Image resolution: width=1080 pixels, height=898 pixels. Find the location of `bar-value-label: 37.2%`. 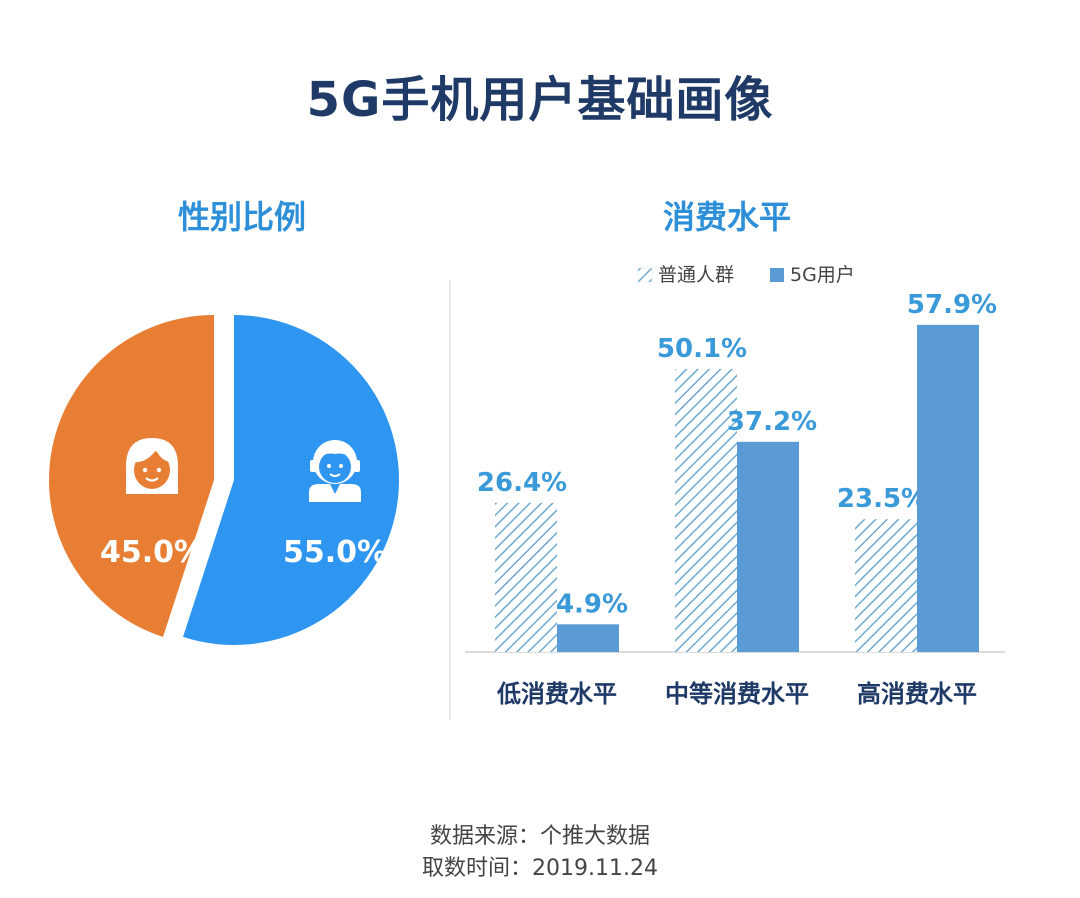

bar-value-label: 37.2% is located at coordinates (772, 422).